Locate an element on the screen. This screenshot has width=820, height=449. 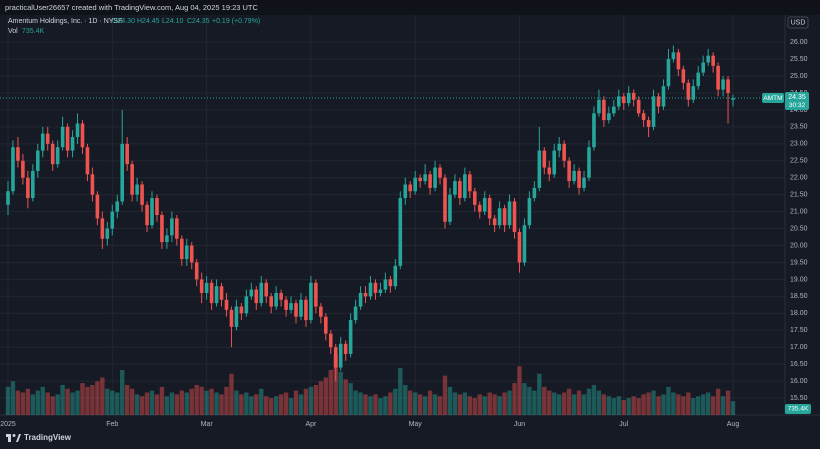
volume-label: 735.4K is located at coordinates (798, 409).